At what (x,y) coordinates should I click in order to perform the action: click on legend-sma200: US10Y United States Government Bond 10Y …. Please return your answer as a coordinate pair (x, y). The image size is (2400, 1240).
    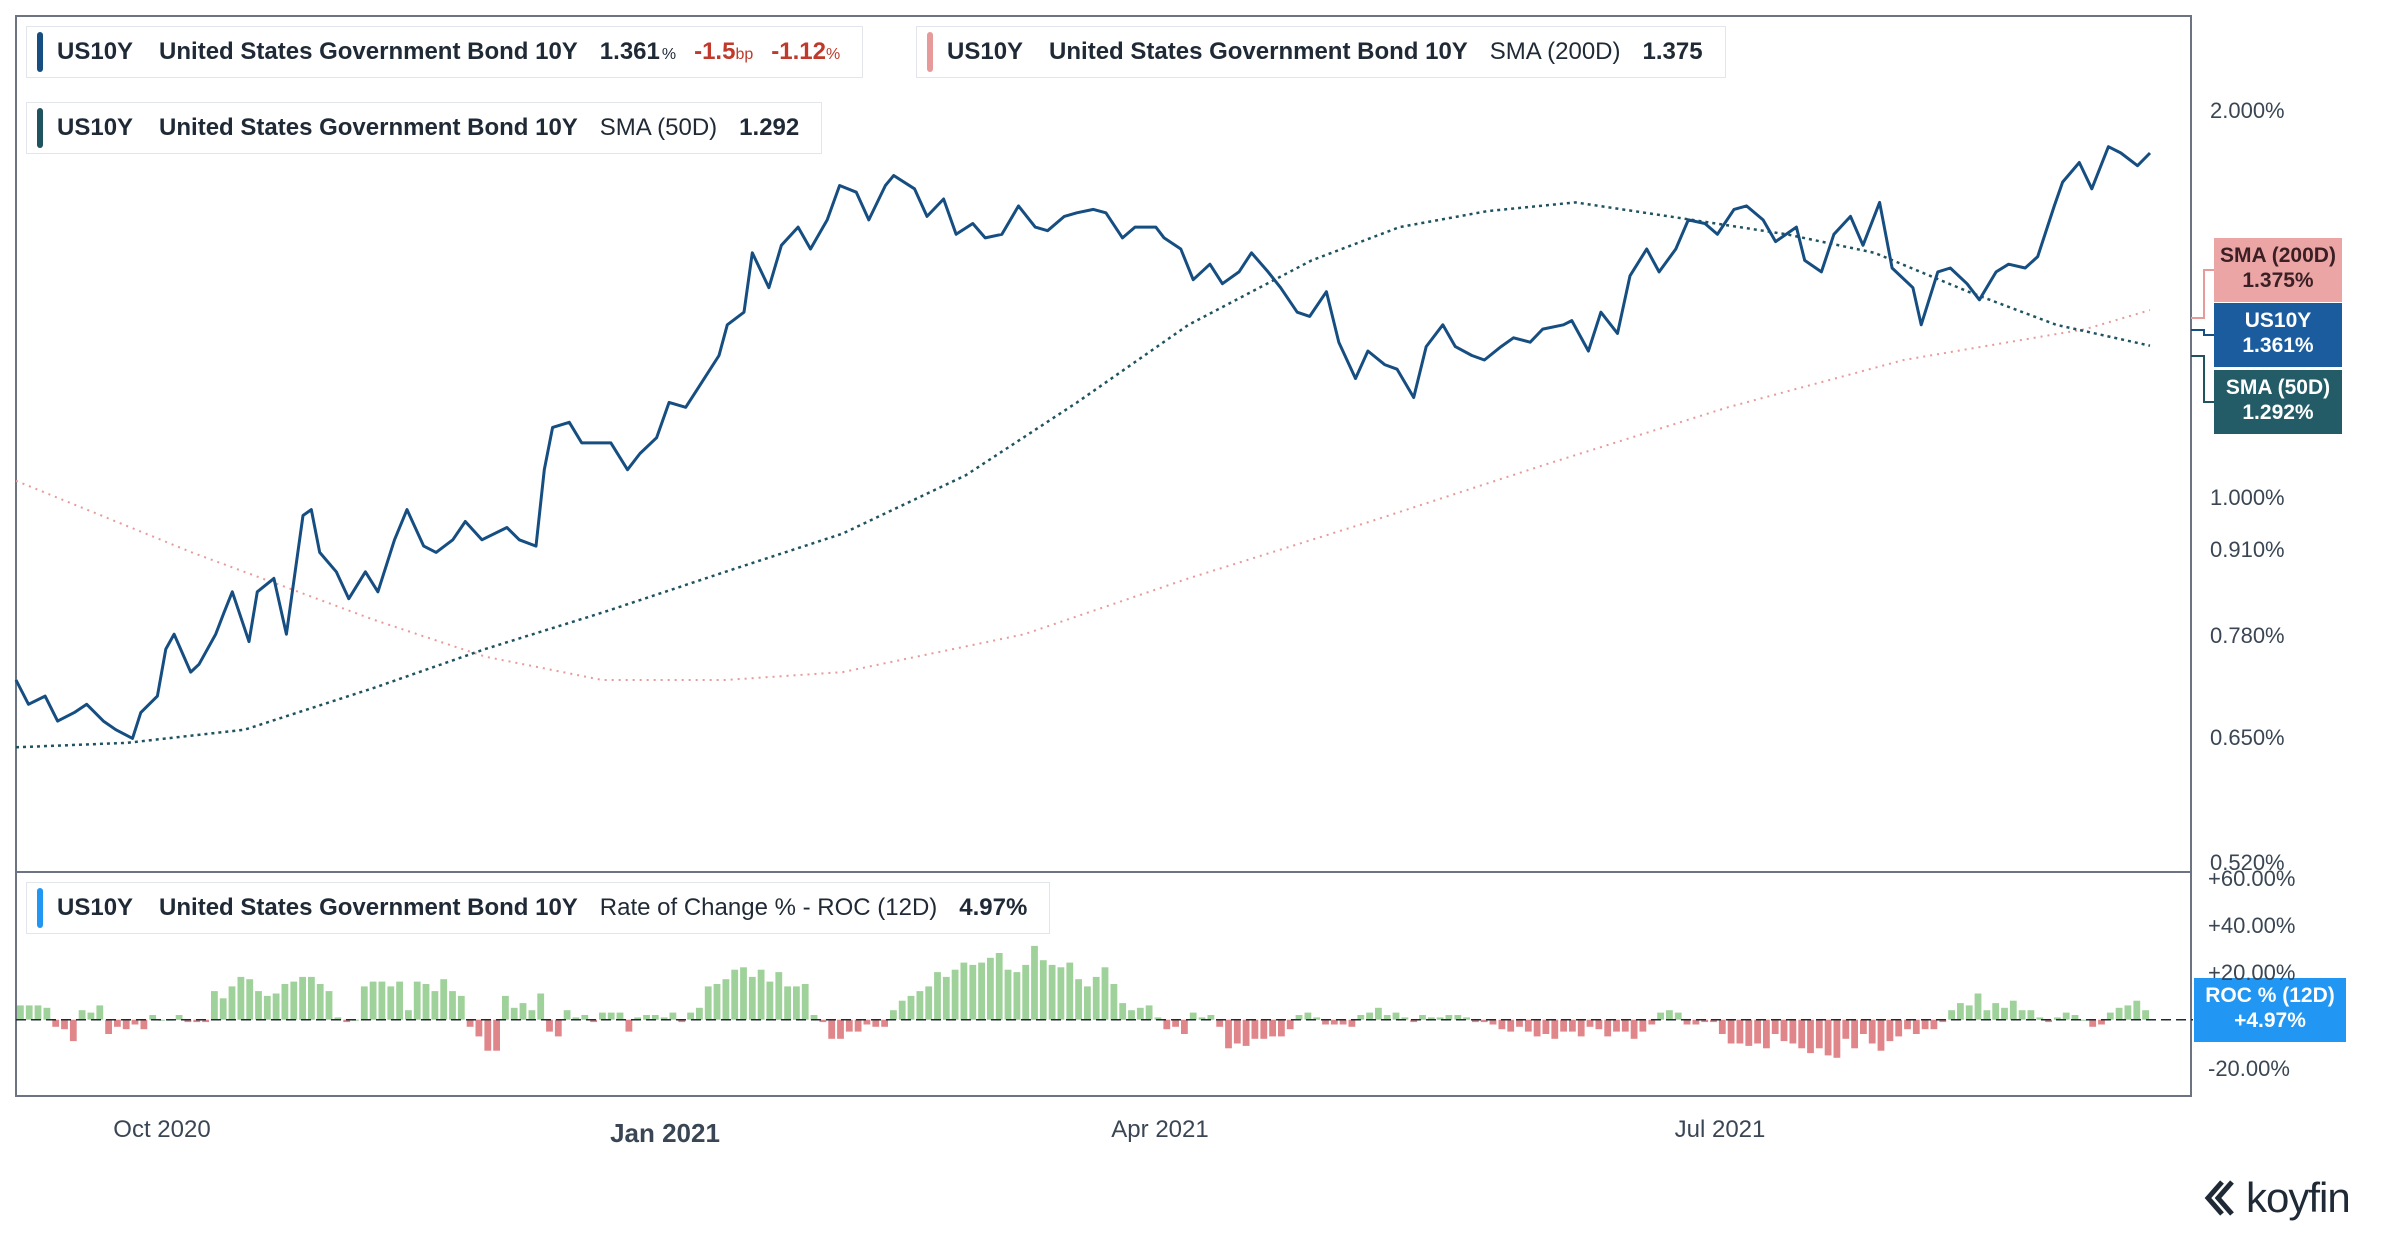
    Looking at the image, I should click on (1321, 52).